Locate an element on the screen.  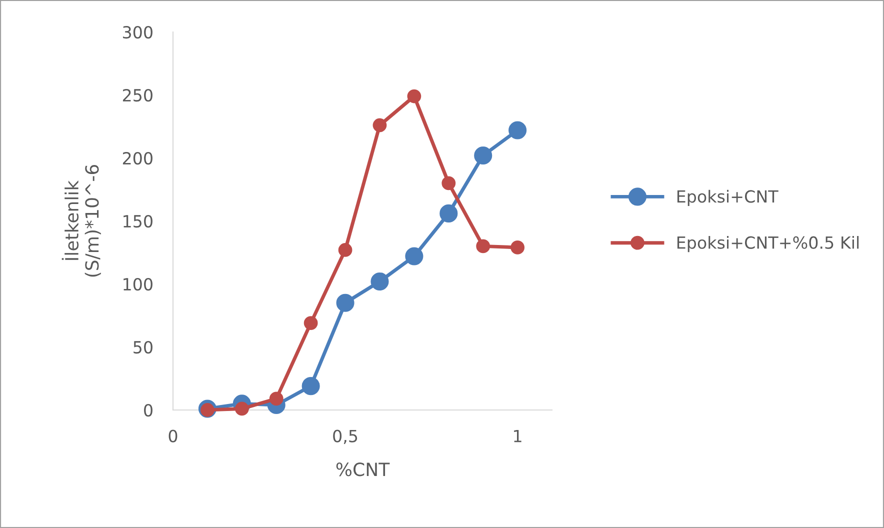
legend-label: Epoksi+CNT is located at coordinates (727, 198).